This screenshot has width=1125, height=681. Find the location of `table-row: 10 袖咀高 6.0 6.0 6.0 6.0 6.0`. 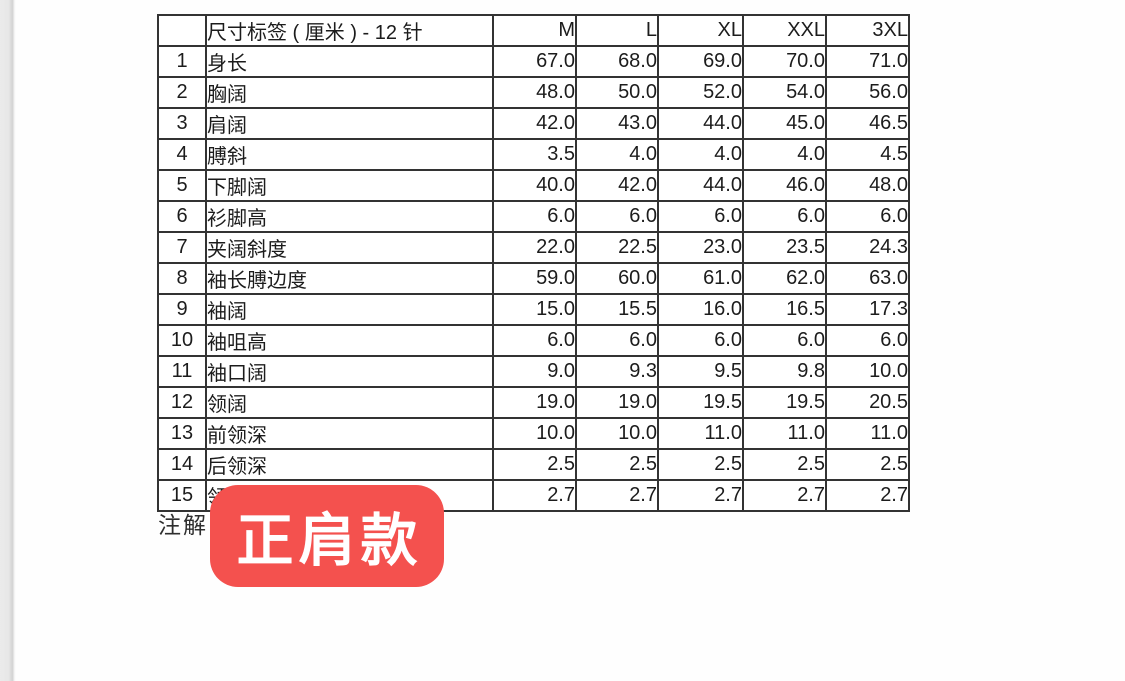

table-row: 10 袖咀高 6.0 6.0 6.0 6.0 6.0 is located at coordinates (533, 340).